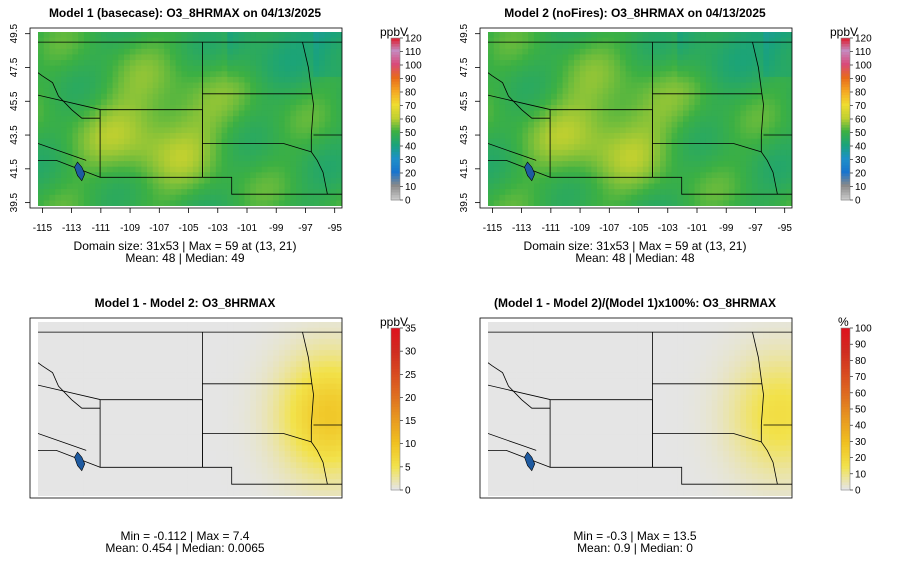  I want to click on colorbar-tick-label: 110, so click(413, 52).